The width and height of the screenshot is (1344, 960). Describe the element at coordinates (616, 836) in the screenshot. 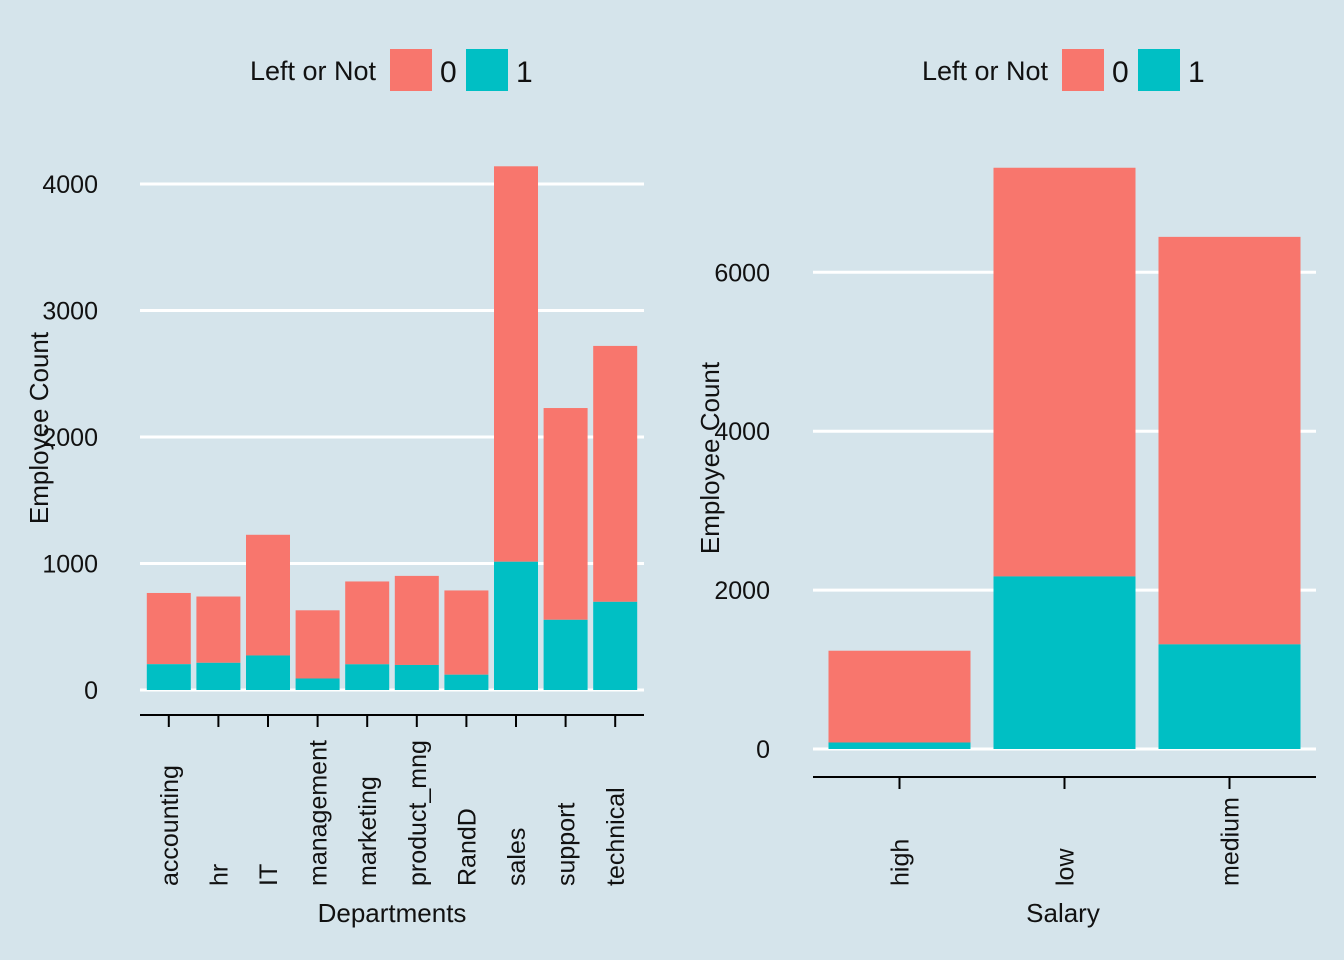

I see `x-tick-label-technical: technical` at that location.